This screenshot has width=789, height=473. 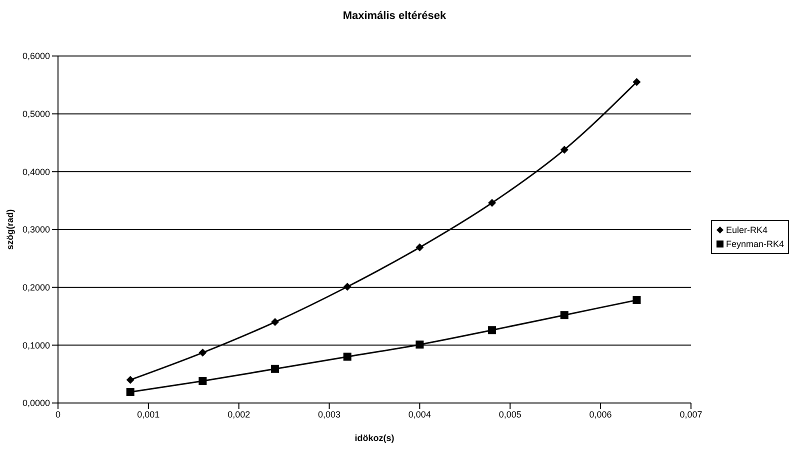 What do you see at coordinates (36, 403) in the screenshot?
I see `y-tick-label: 0,0000` at bounding box center [36, 403].